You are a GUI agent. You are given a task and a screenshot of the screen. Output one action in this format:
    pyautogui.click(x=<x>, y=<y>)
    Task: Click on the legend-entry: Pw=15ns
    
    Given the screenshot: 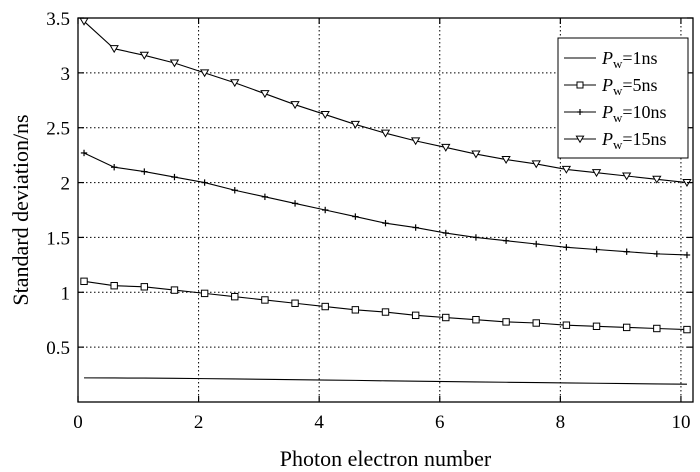 What is the action you would take?
    pyautogui.click(x=615, y=140)
    